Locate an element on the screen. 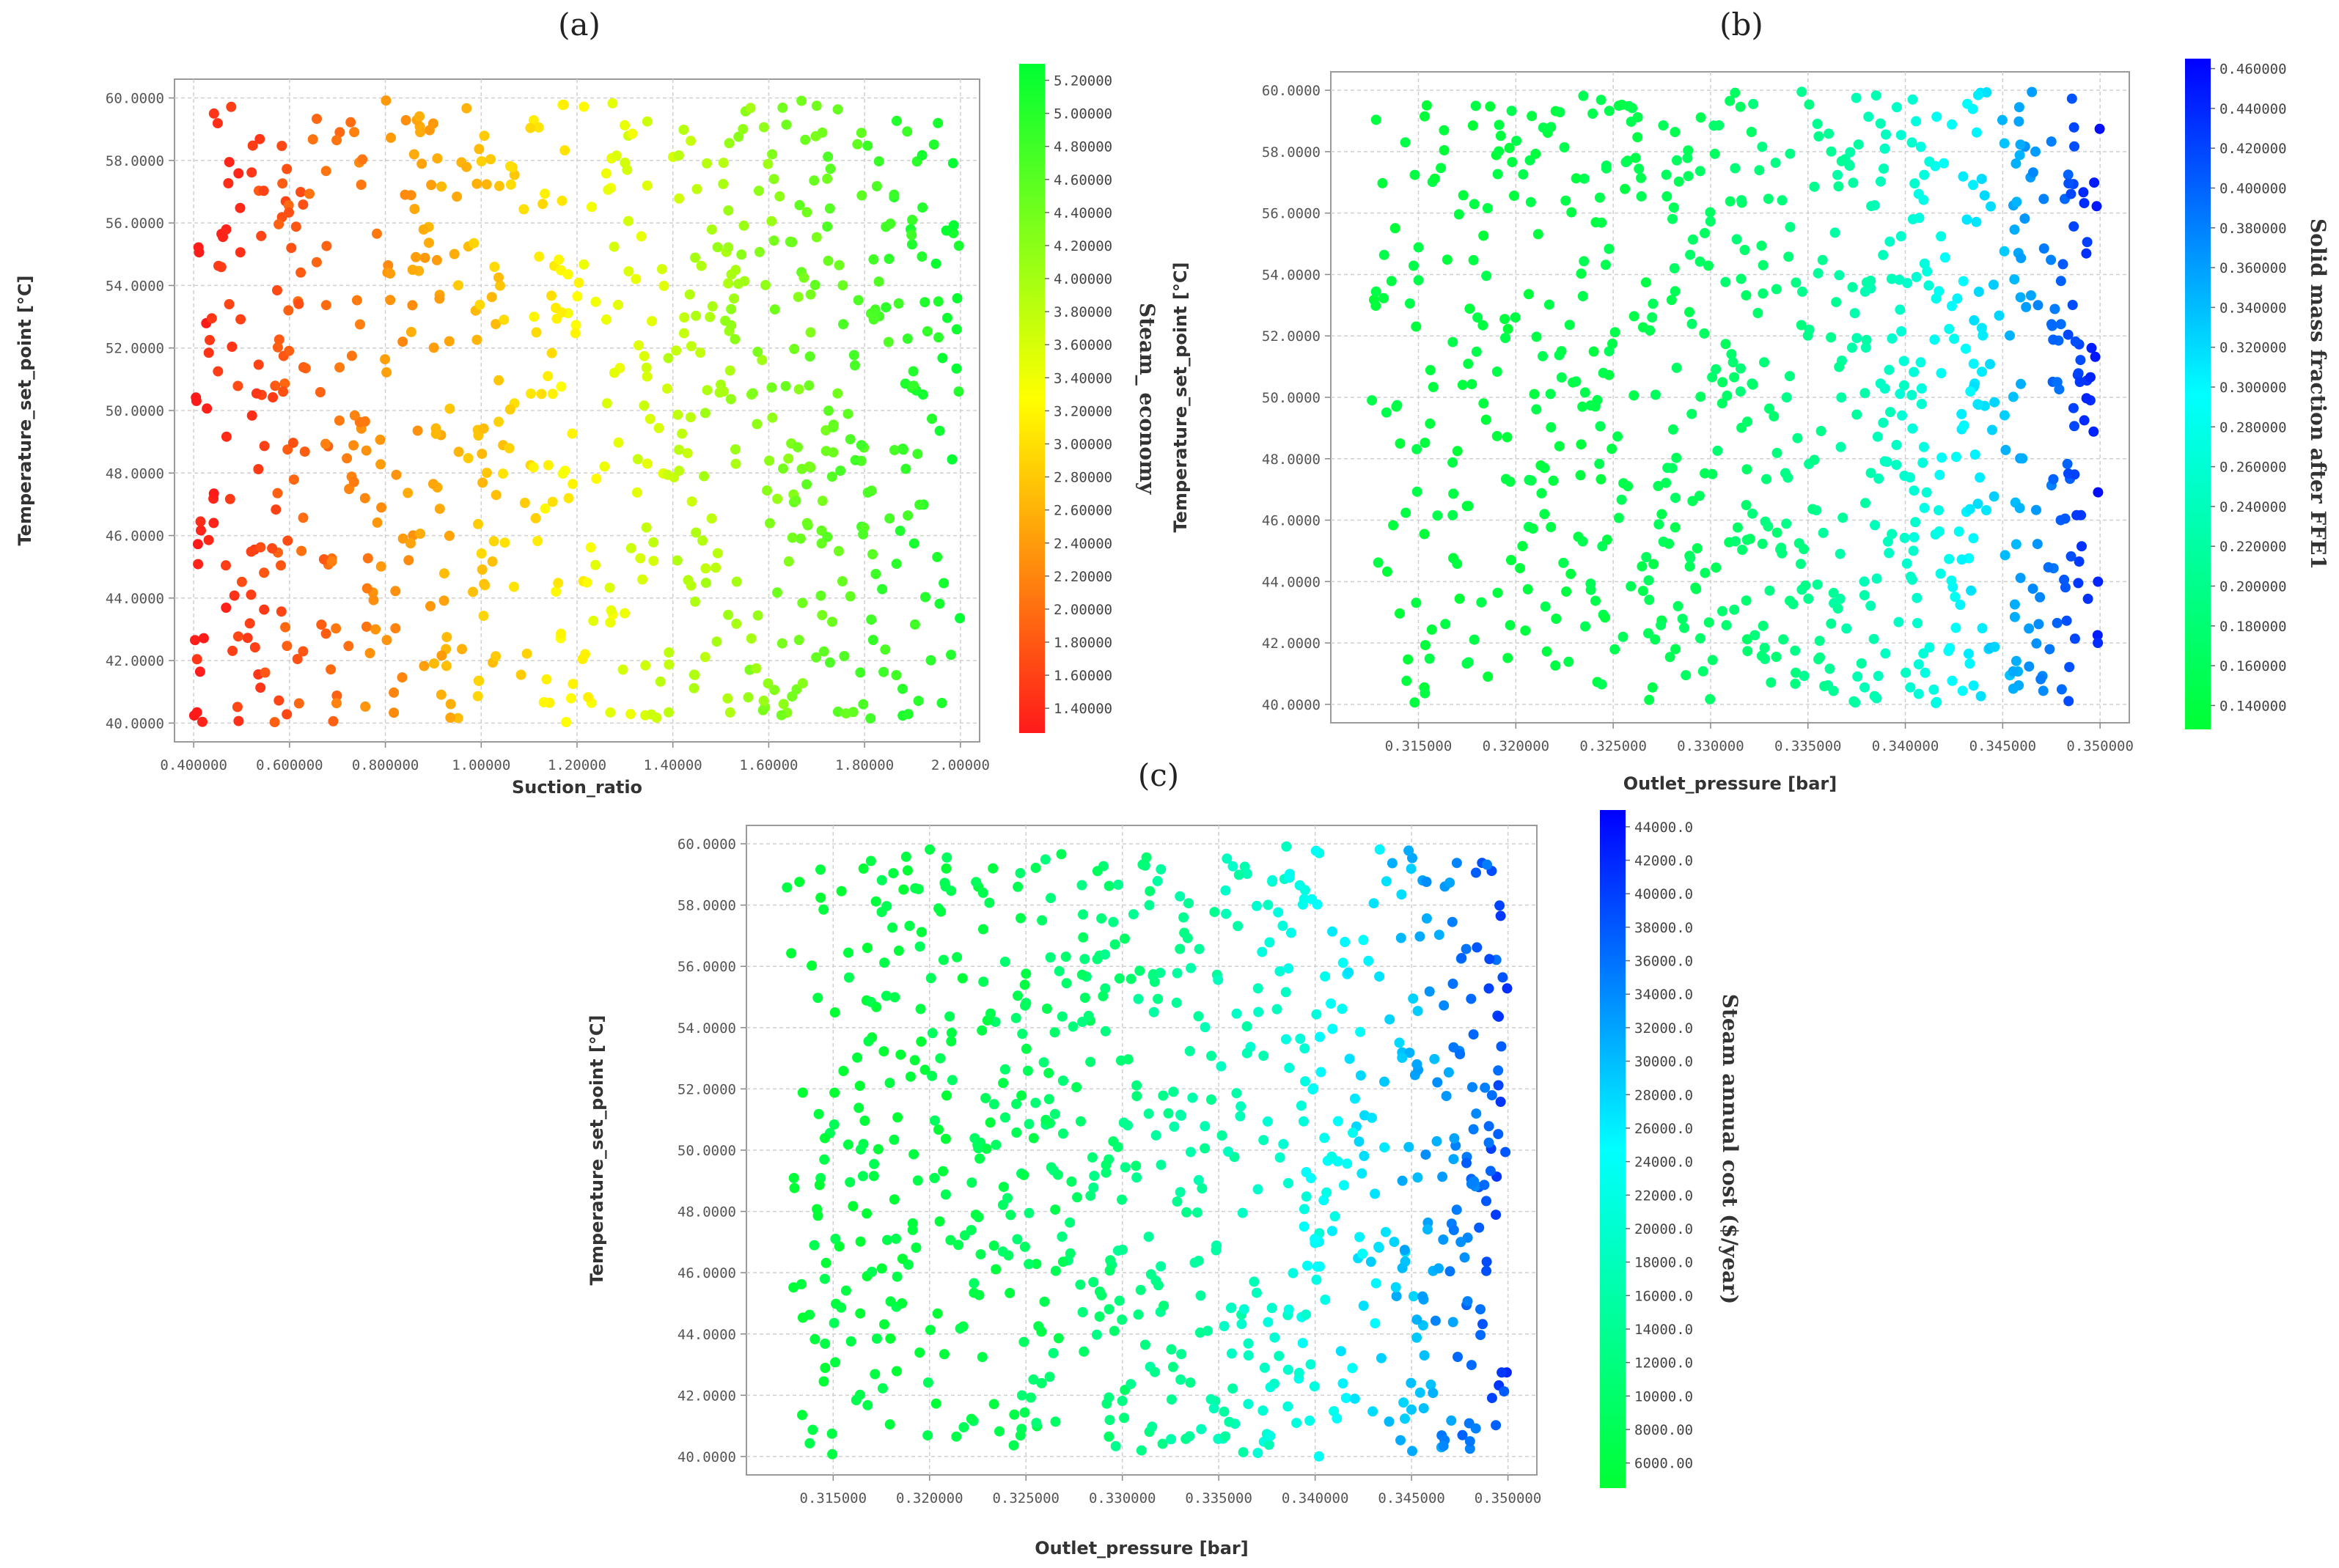 Image resolution: width=2339 pixels, height=1568 pixels. x-tick-label: 0.335000 is located at coordinates (1808, 746).